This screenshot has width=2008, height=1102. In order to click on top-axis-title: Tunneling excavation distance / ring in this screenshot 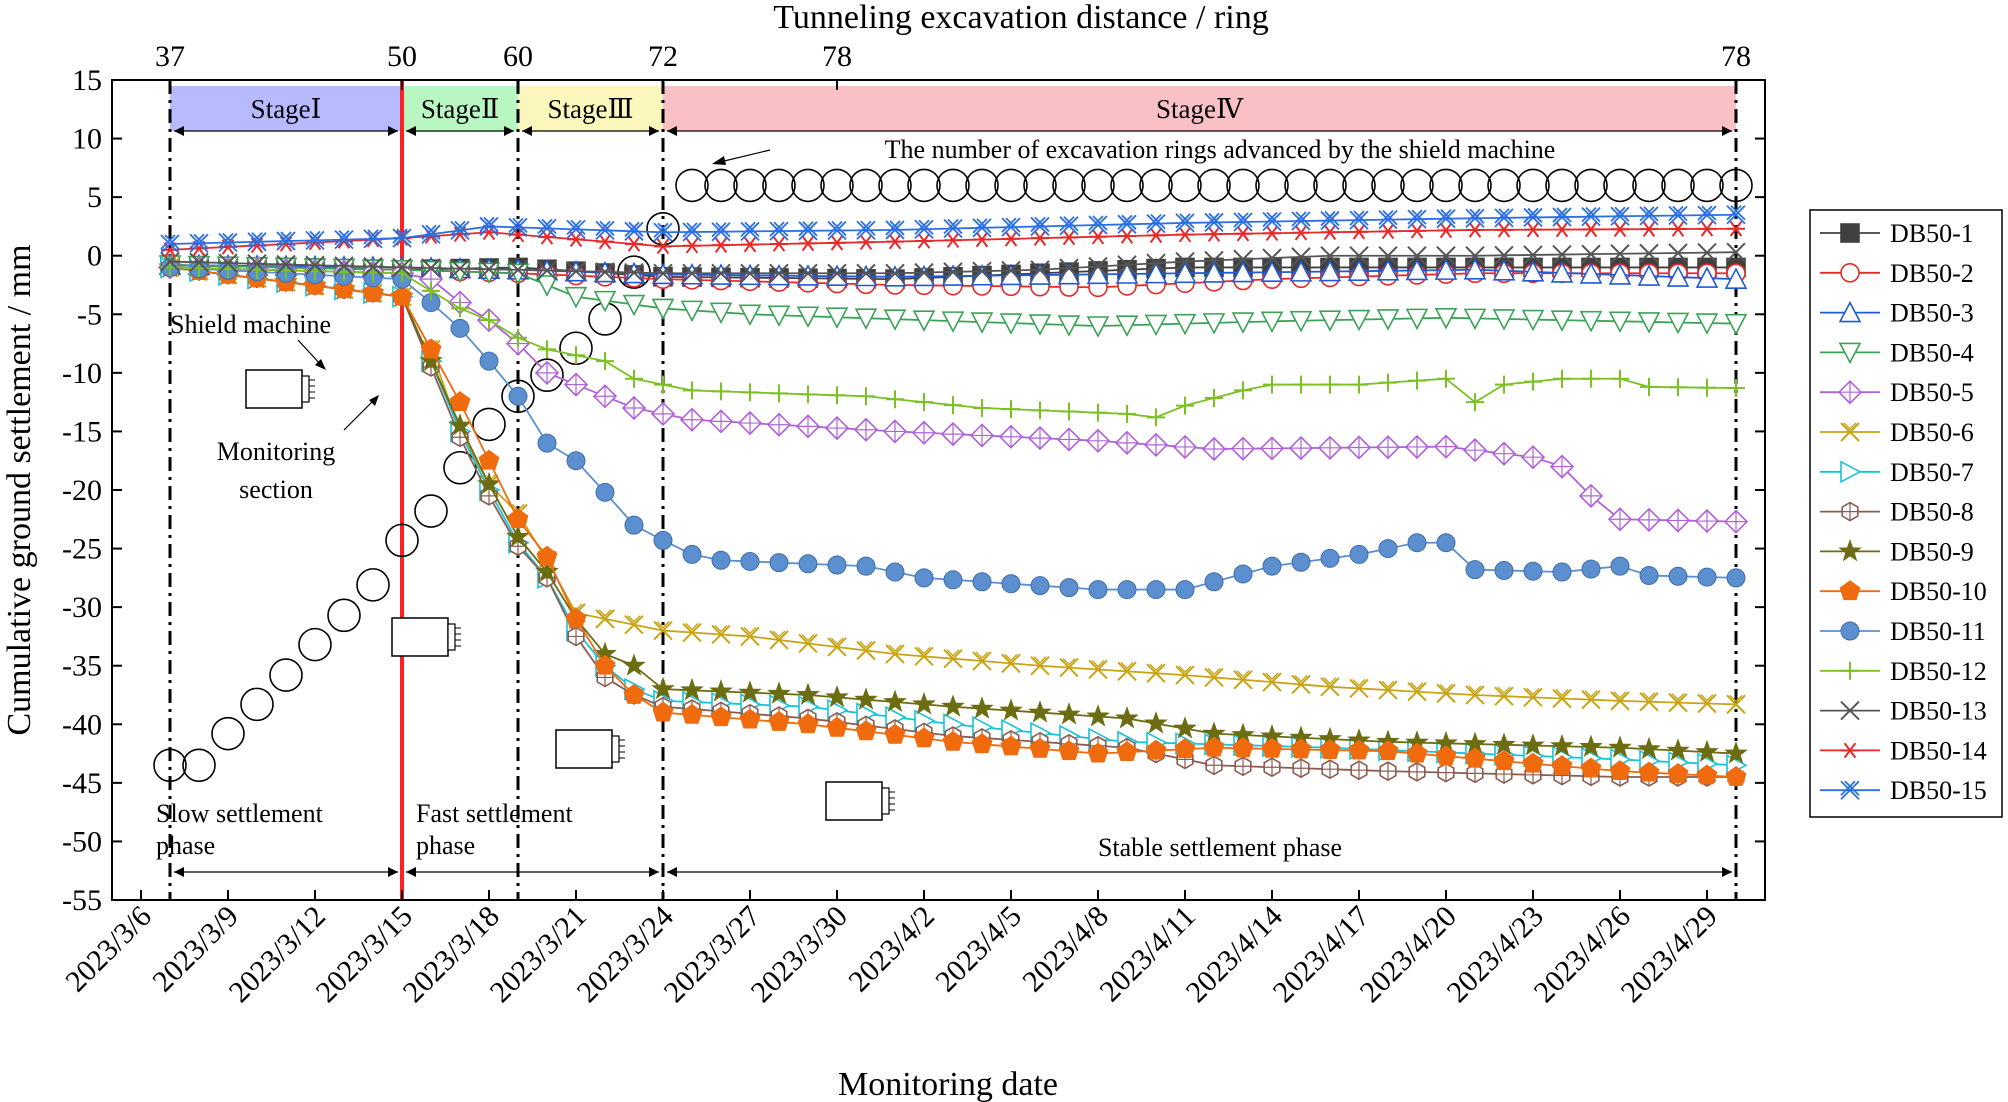, I will do `click(1020, 18)`.